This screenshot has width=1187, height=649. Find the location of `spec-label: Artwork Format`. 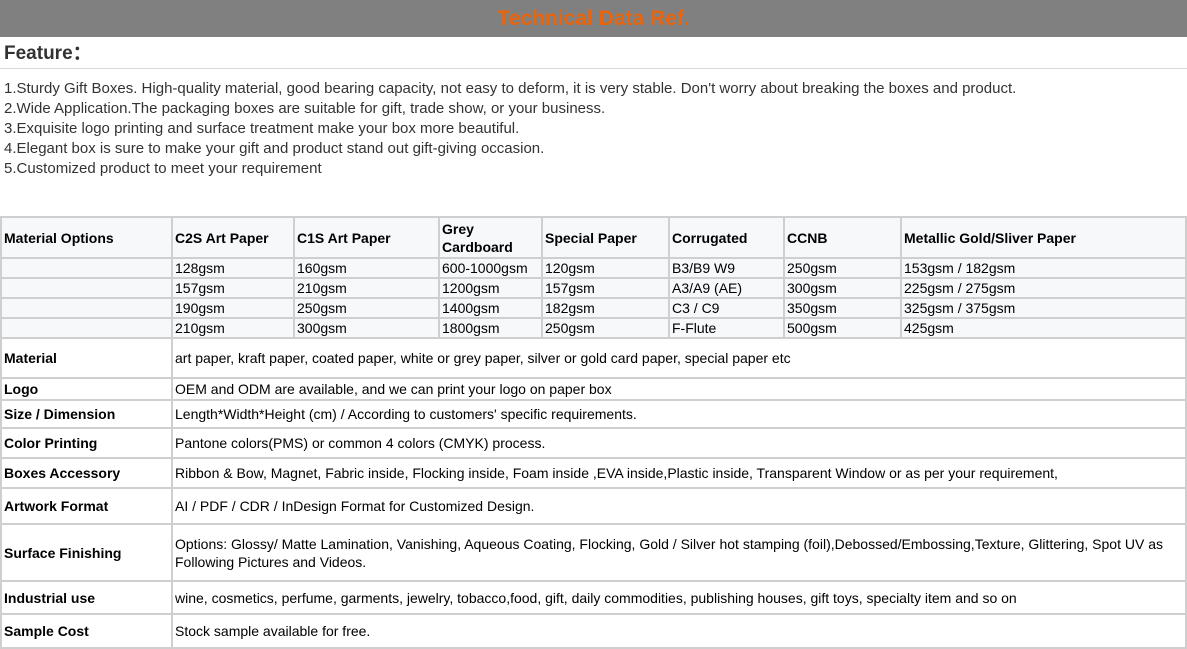

spec-label: Artwork Format is located at coordinates (86, 506).